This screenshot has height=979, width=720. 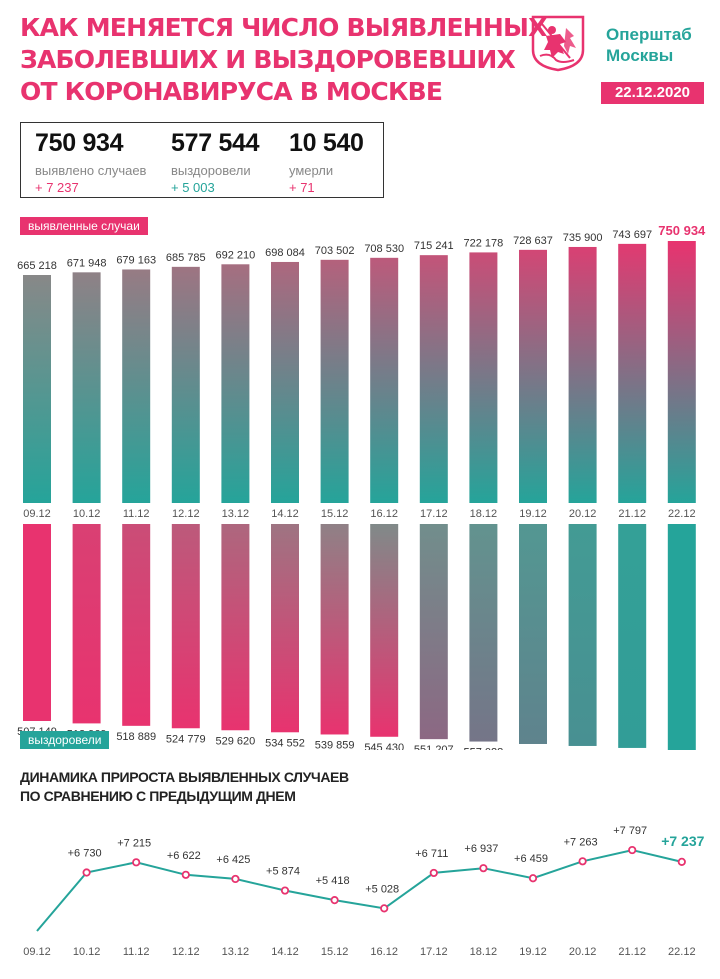 I want to click on detected-series-tag: выявленные случаи, so click(x=84, y=226).